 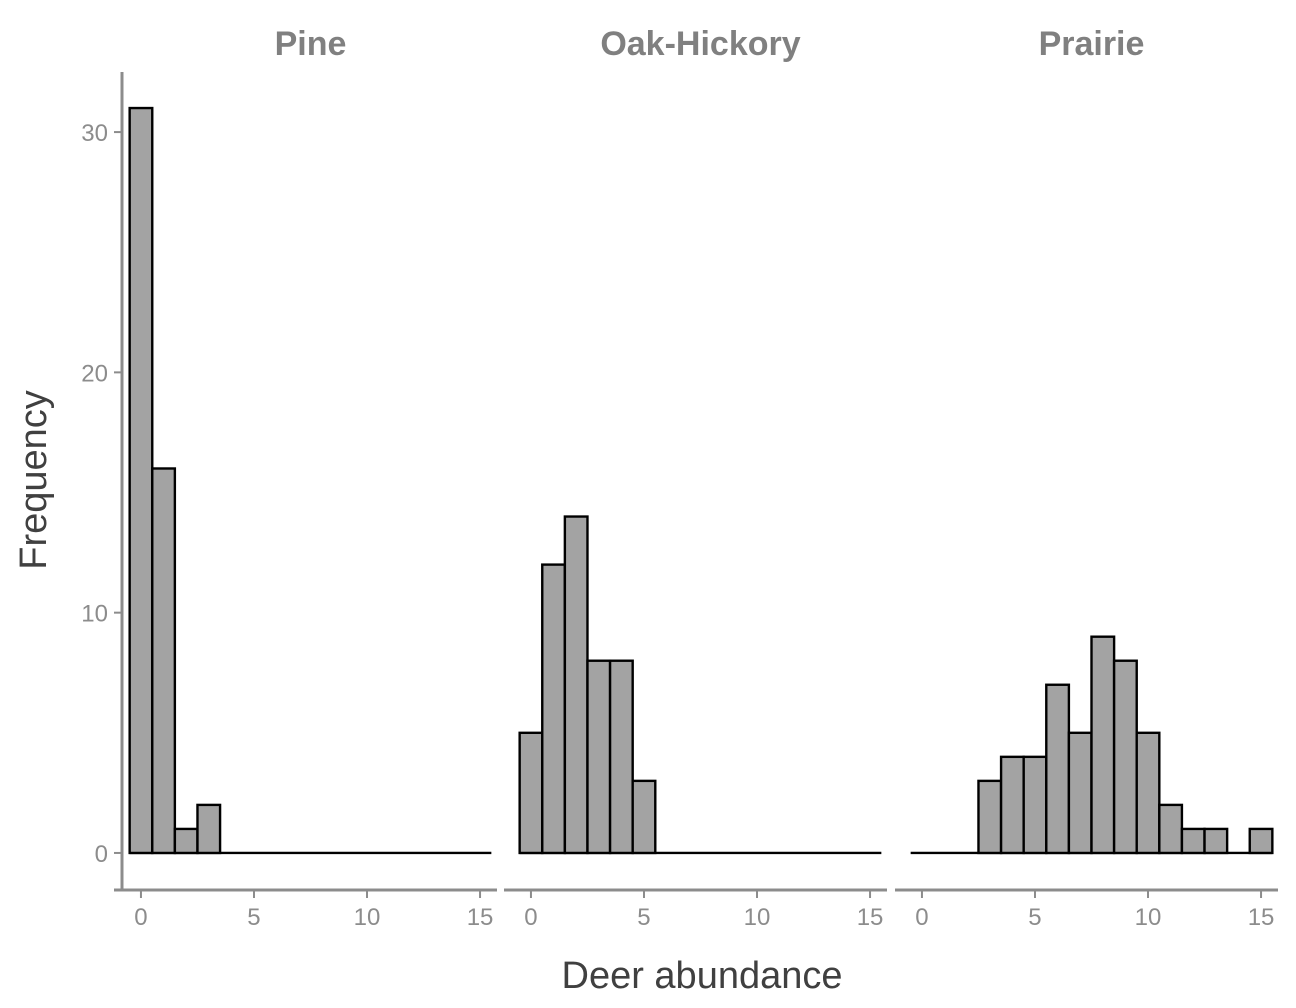 What do you see at coordinates (702, 976) in the screenshot?
I see `x-axis-title: Deer abundance` at bounding box center [702, 976].